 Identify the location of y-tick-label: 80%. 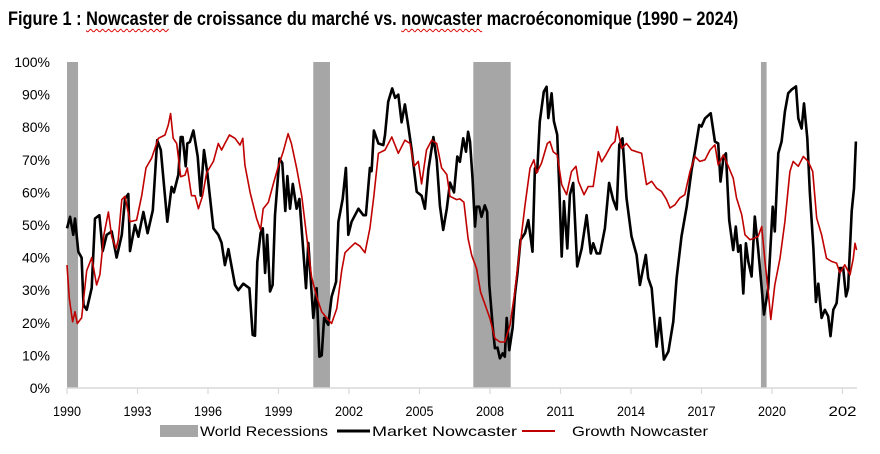
(36, 127).